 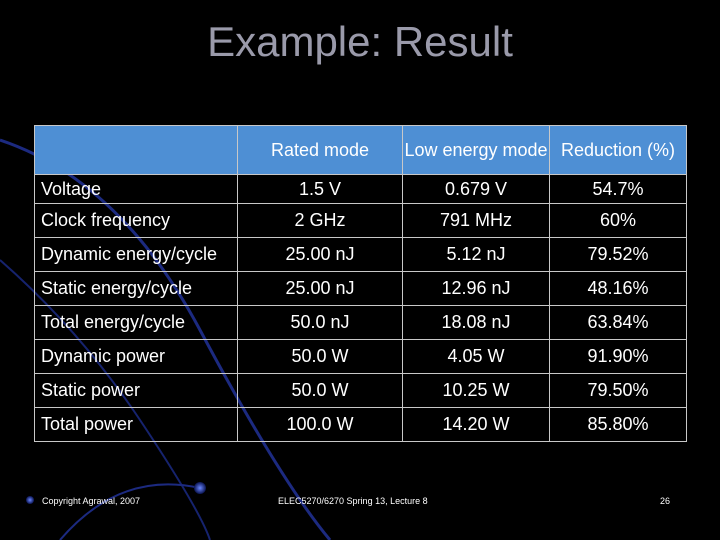 I want to click on reduction-value: 91.90%, so click(x=618, y=356).